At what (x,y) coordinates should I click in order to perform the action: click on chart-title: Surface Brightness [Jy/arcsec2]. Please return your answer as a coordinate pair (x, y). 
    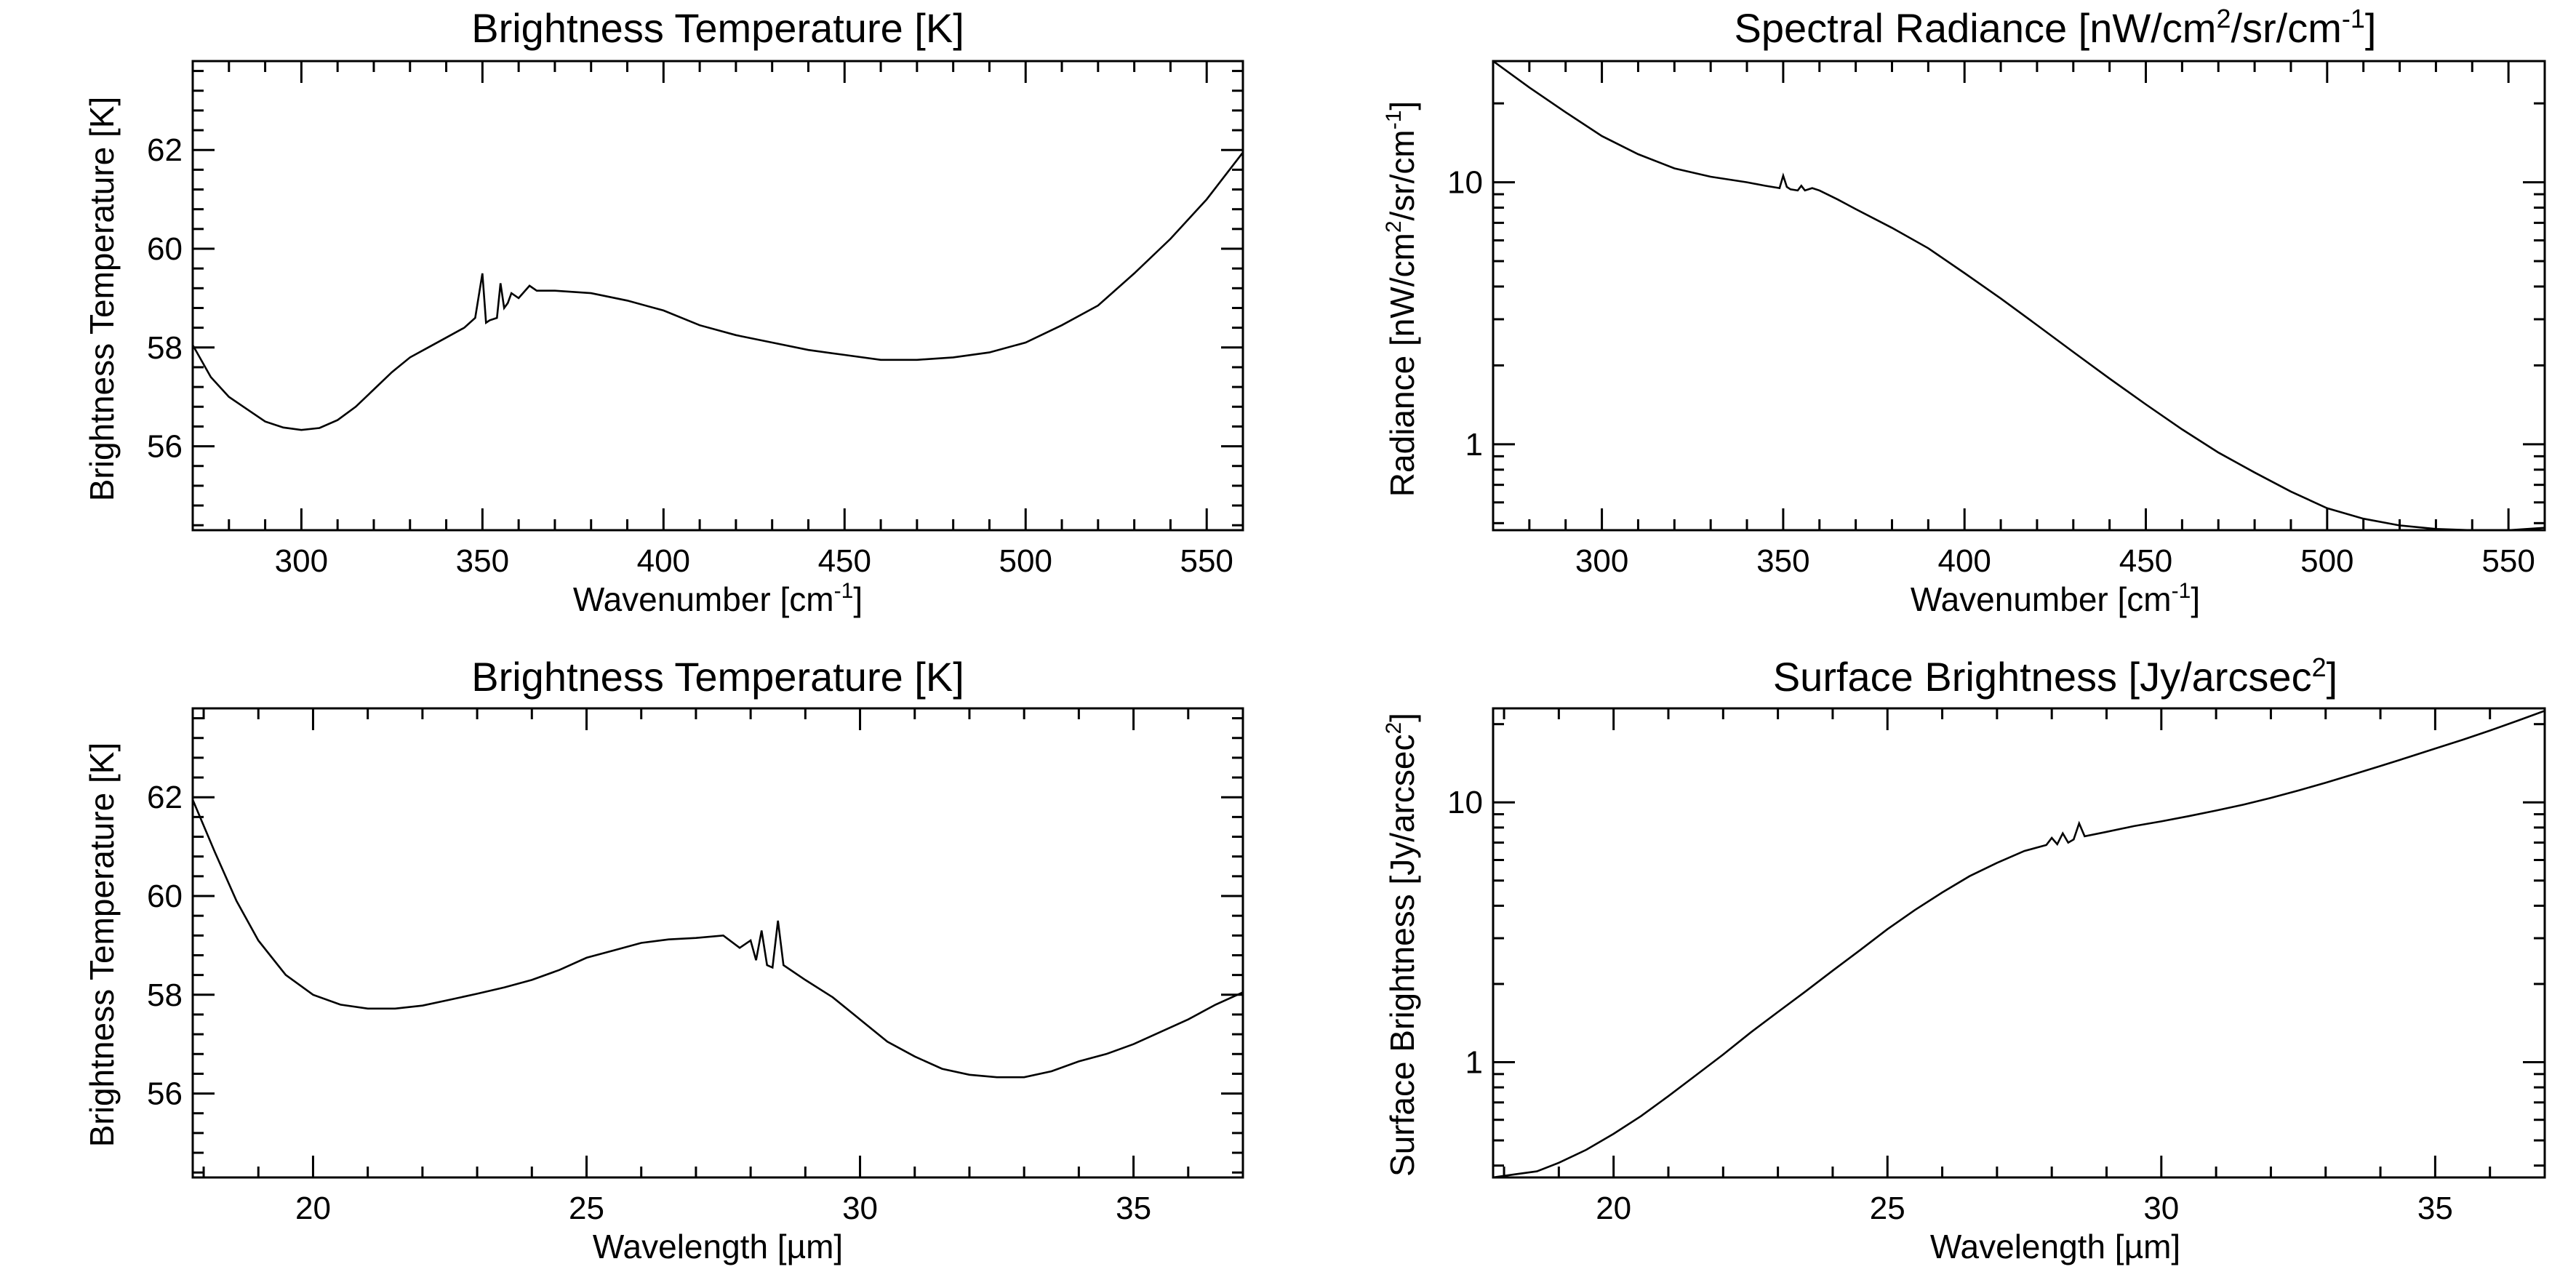
    Looking at the image, I should click on (2055, 676).